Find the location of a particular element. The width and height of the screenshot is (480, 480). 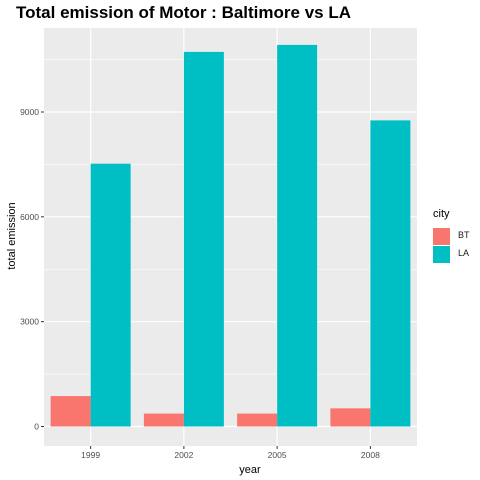

y-tick-label: 6000 is located at coordinates (29, 217).